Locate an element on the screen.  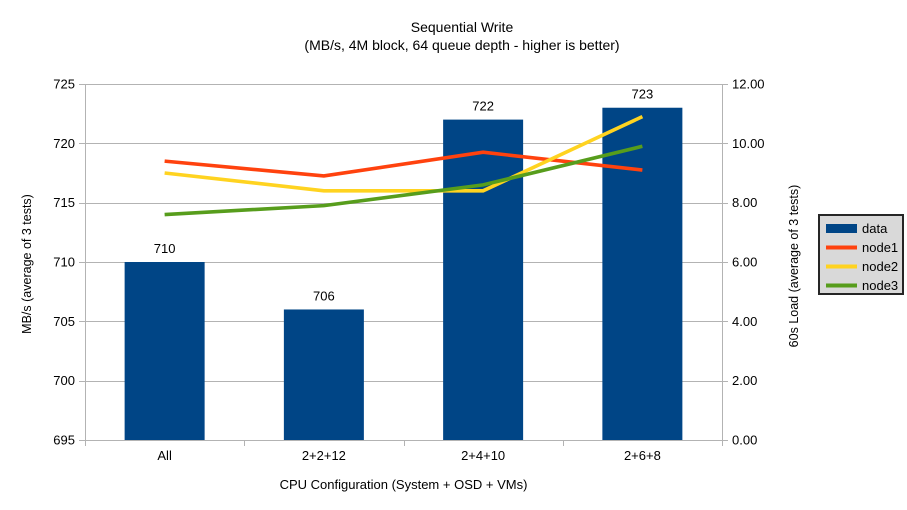
legend-label-node2: node2 is located at coordinates (880, 266).